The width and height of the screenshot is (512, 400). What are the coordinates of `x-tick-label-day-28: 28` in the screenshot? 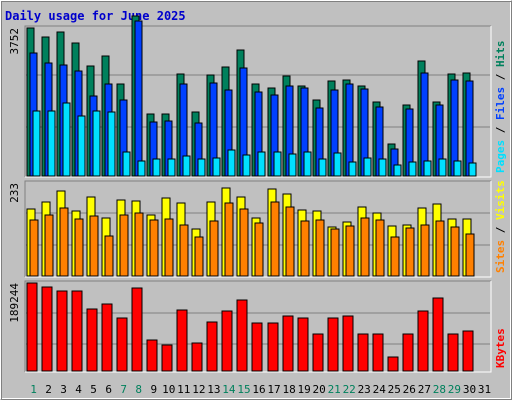 It's located at (439, 389).